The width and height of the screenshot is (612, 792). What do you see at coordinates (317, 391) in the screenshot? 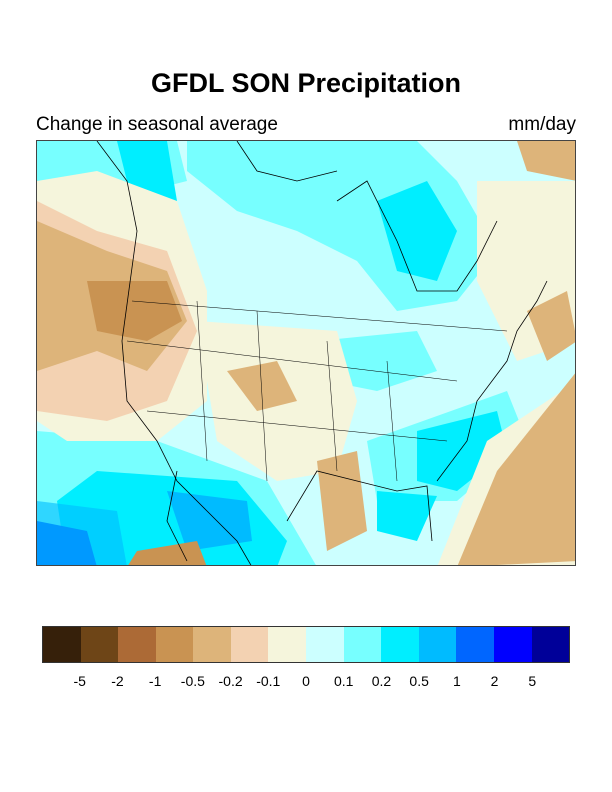
I see `state-borders` at bounding box center [317, 391].